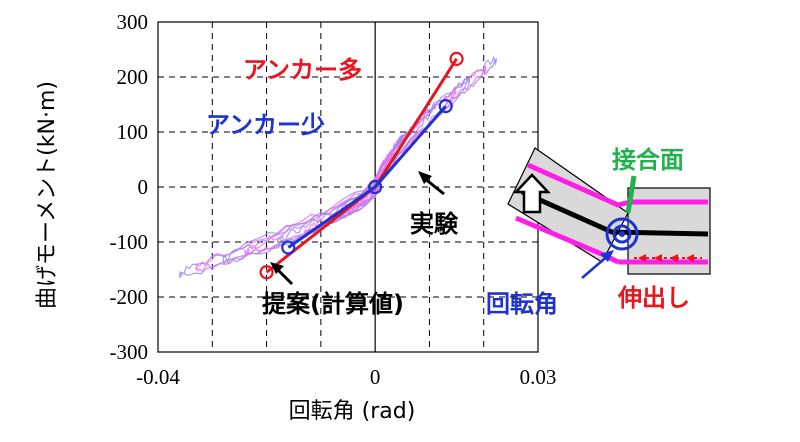 Image resolution: width=800 pixels, height=442 pixels. What do you see at coordinates (129, 187) in the screenshot?
I see `y-tick-labels: 300 200 100 0 -100 -200 -300` at bounding box center [129, 187].